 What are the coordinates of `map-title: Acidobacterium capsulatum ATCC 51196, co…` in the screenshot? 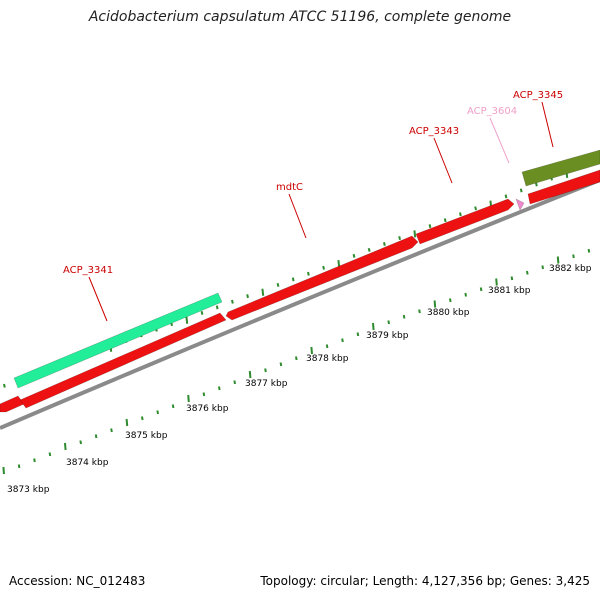 It's located at (300, 17).